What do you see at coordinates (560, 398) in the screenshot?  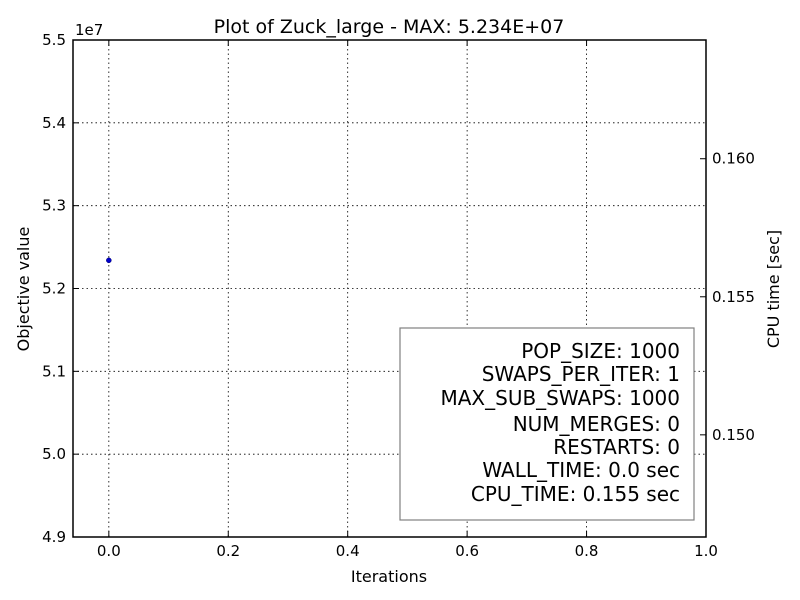 I see `info-line-max-sub-swaps: MAX_SUB_SWAPS: 1000` at bounding box center [560, 398].